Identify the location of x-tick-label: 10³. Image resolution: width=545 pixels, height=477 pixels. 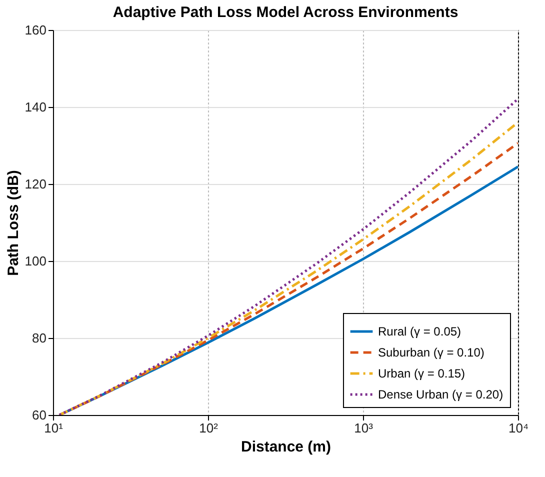
(364, 428).